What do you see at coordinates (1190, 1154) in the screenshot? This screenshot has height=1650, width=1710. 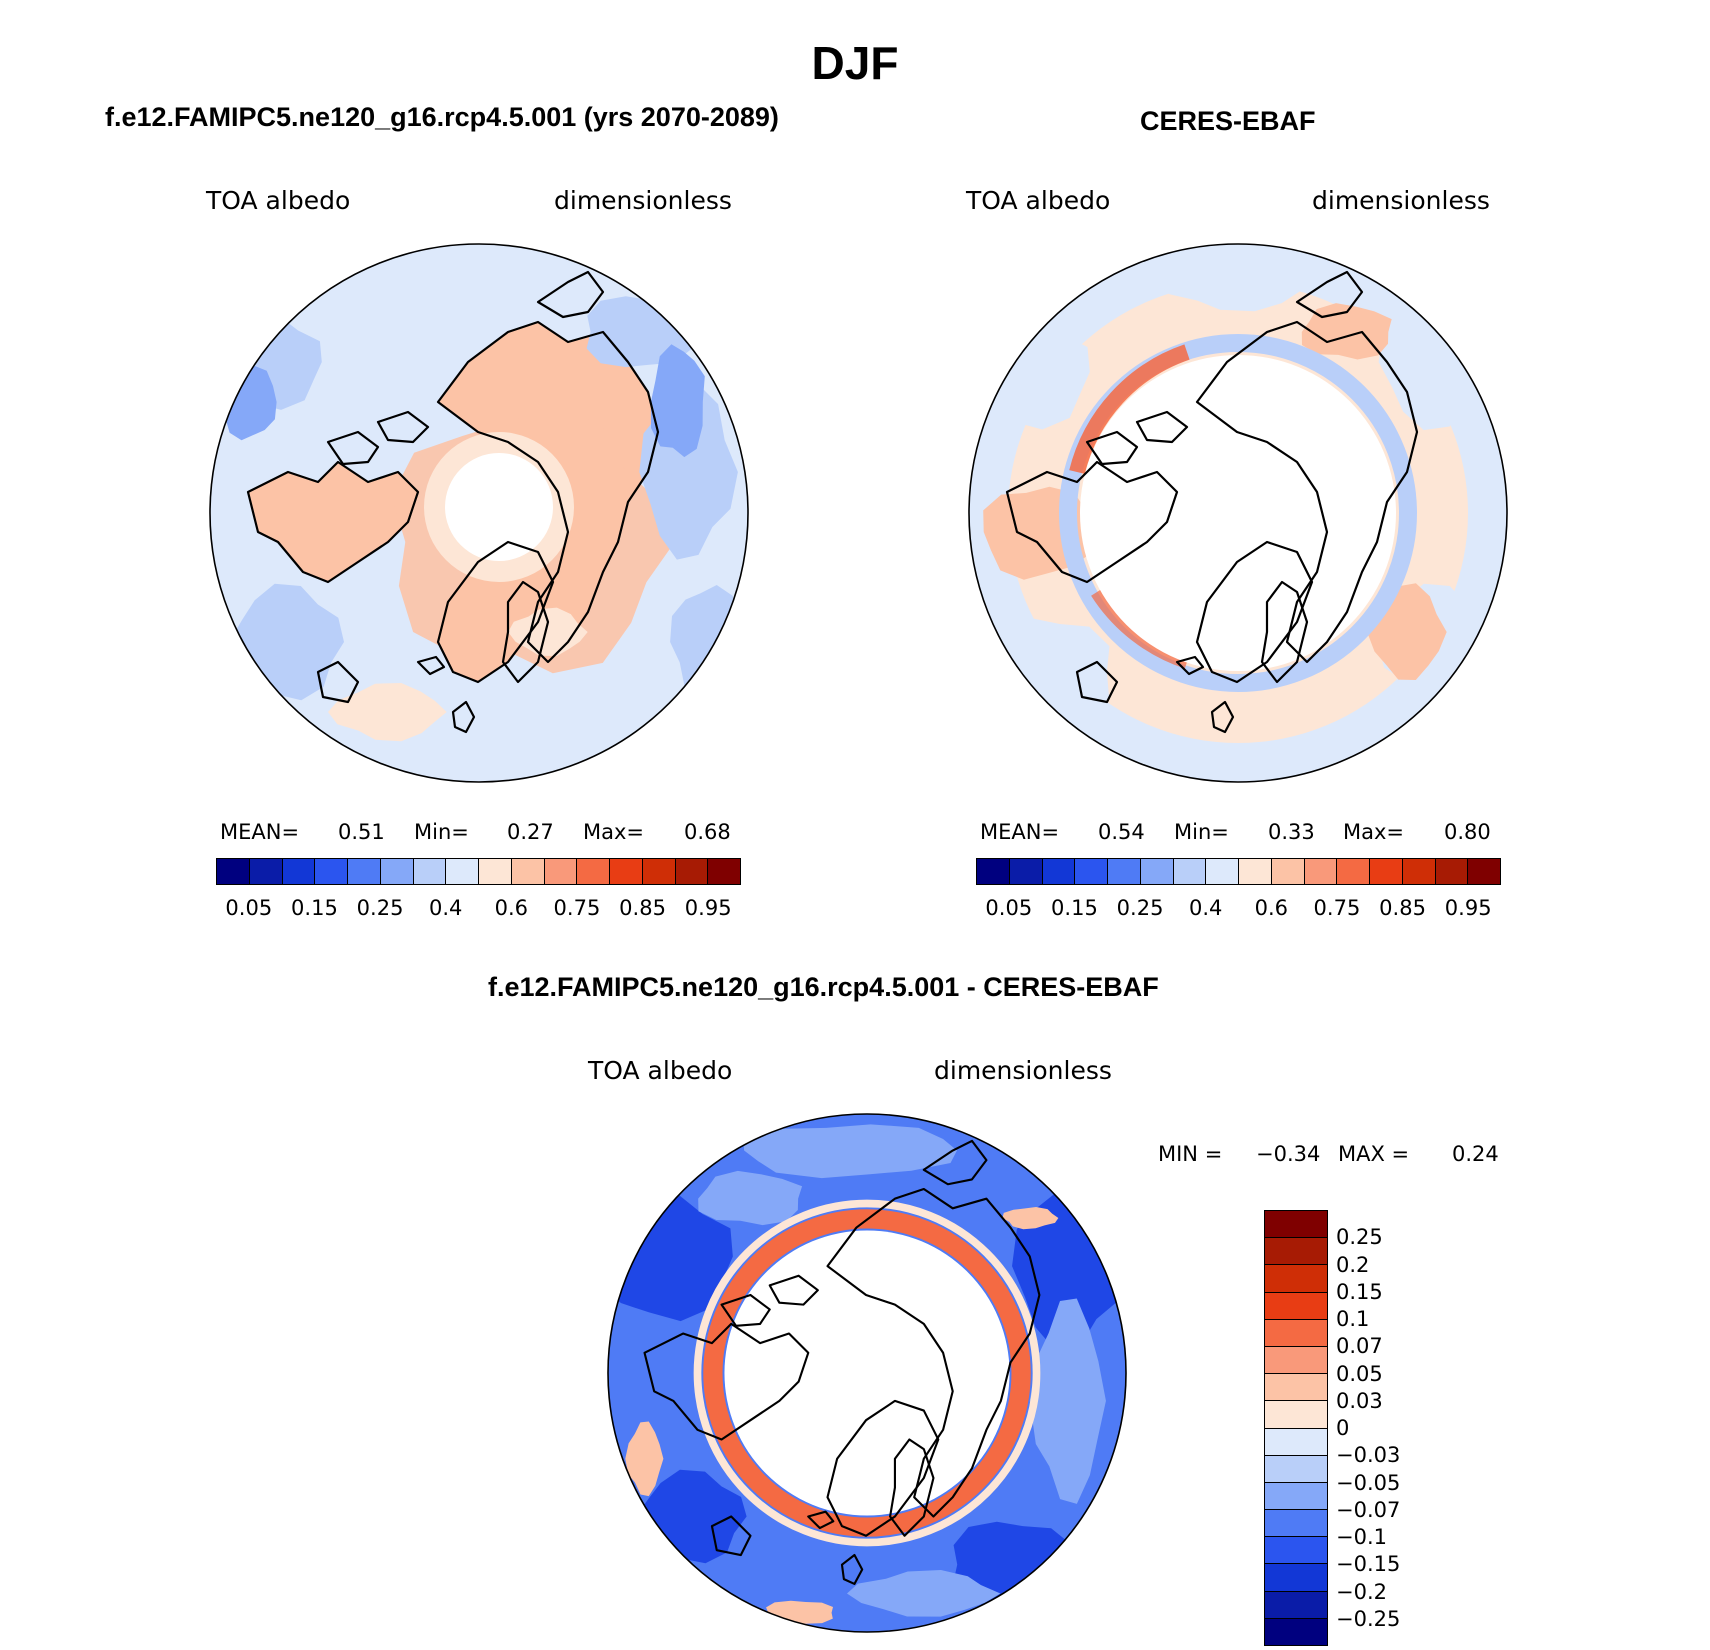 I see `panel-diff-min-label: MIN =` at bounding box center [1190, 1154].